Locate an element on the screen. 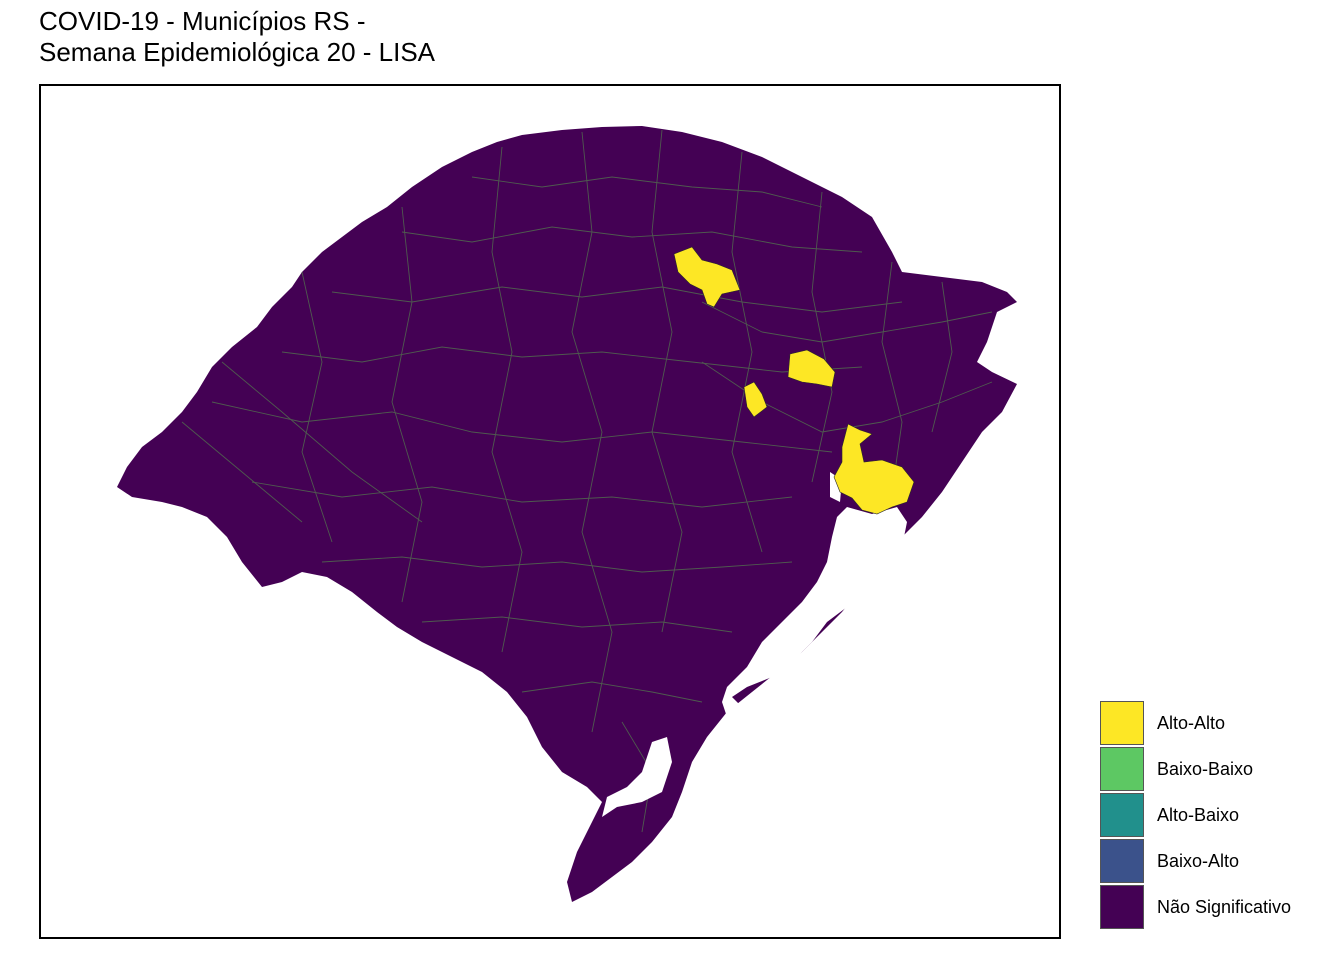 The height and width of the screenshot is (962, 1344). alto-alto-clusters is located at coordinates (794, 380).